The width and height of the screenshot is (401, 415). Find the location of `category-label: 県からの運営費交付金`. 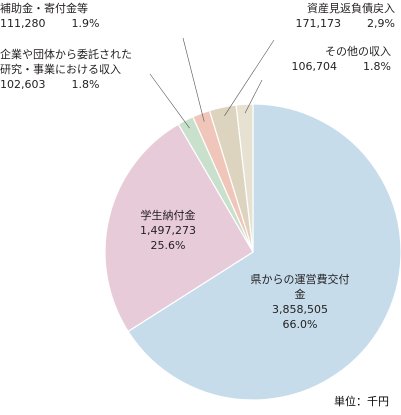

category-label: 県からの運営費交付金 is located at coordinates (300, 287).